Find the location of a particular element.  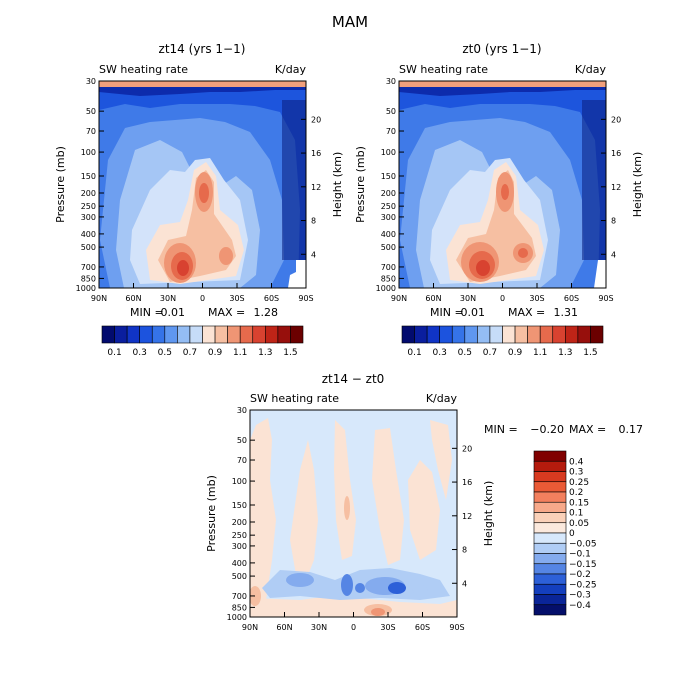

y-tick-label: 700 is located at coordinates (239, 596).